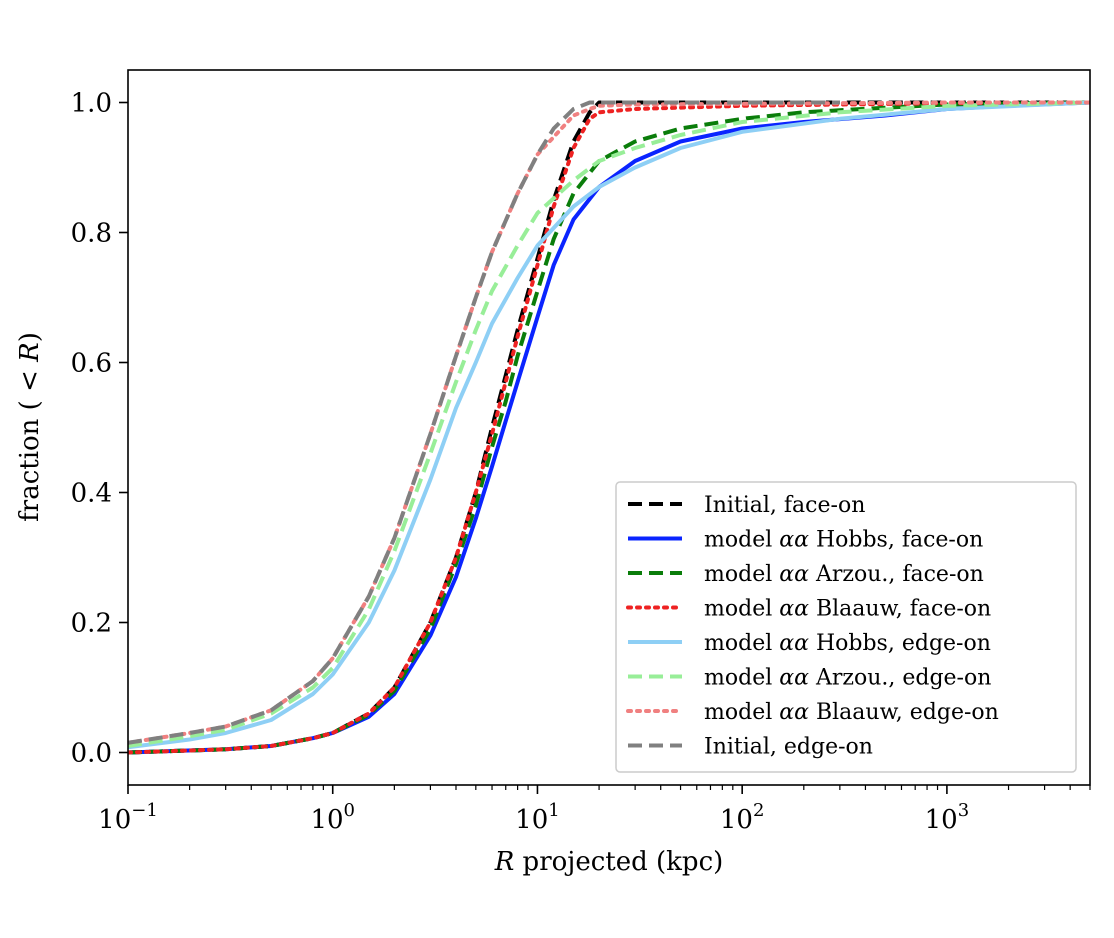 This screenshot has height=938, width=1114. Describe the element at coordinates (91, 624) in the screenshot. I see `y-tick-label: 0.2` at that location.